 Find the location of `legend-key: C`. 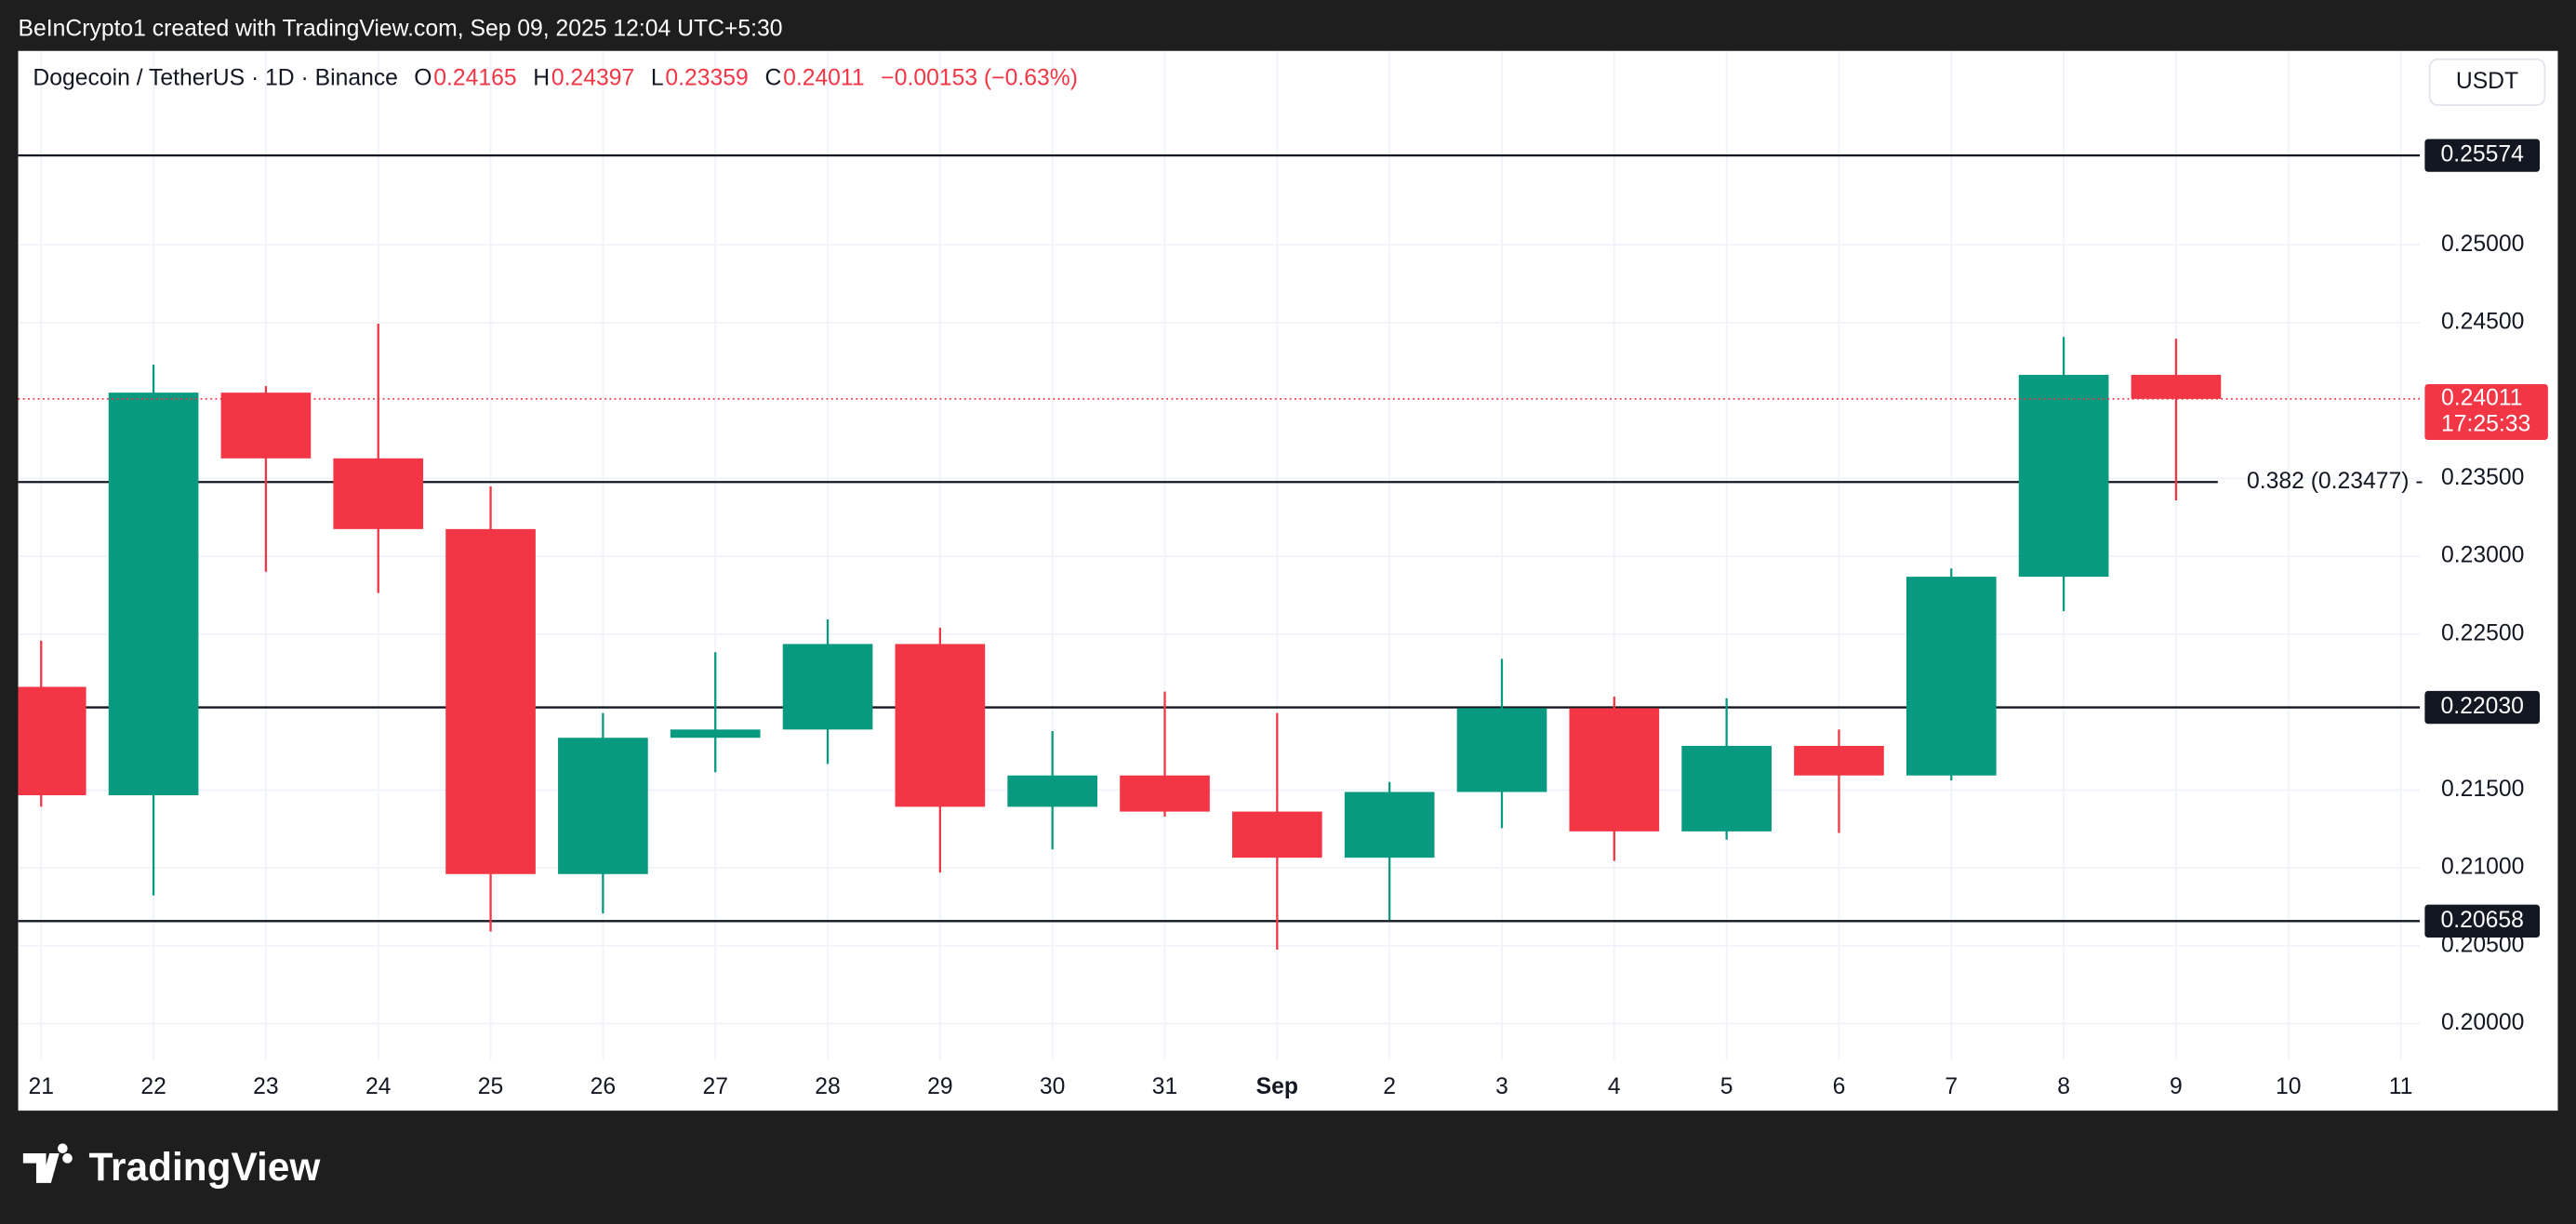

legend-key: C is located at coordinates (772, 77).